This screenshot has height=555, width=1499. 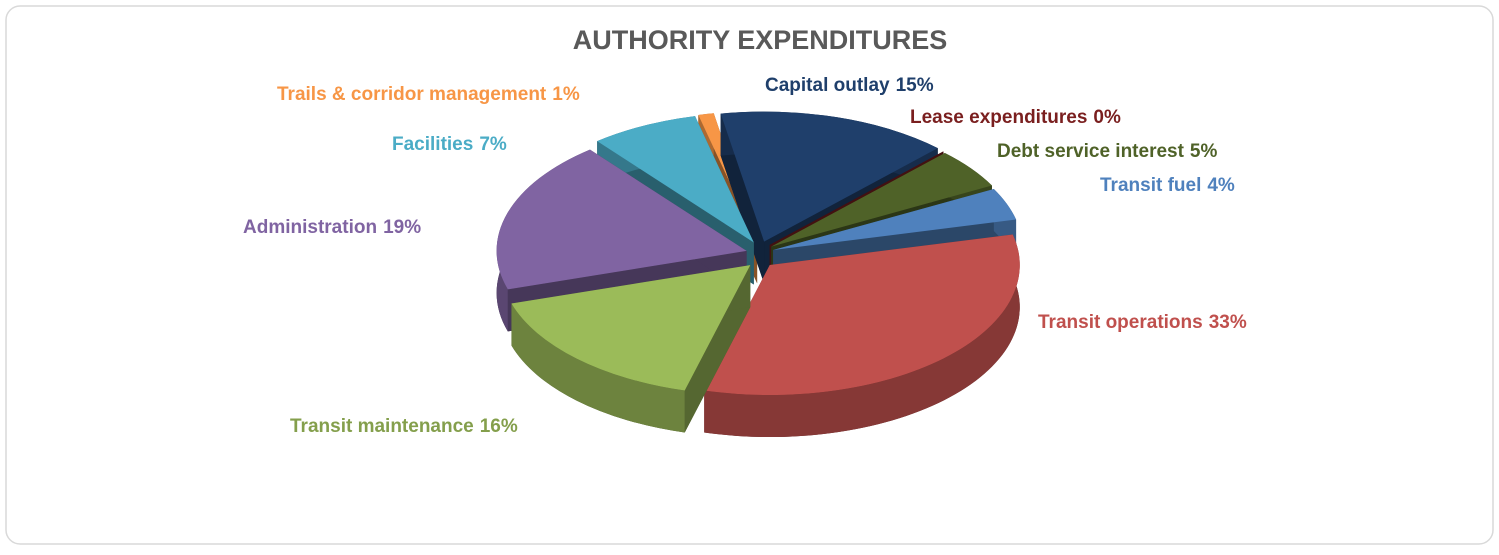 I want to click on data-label: Debt service interest 5%, so click(x=1107, y=151).